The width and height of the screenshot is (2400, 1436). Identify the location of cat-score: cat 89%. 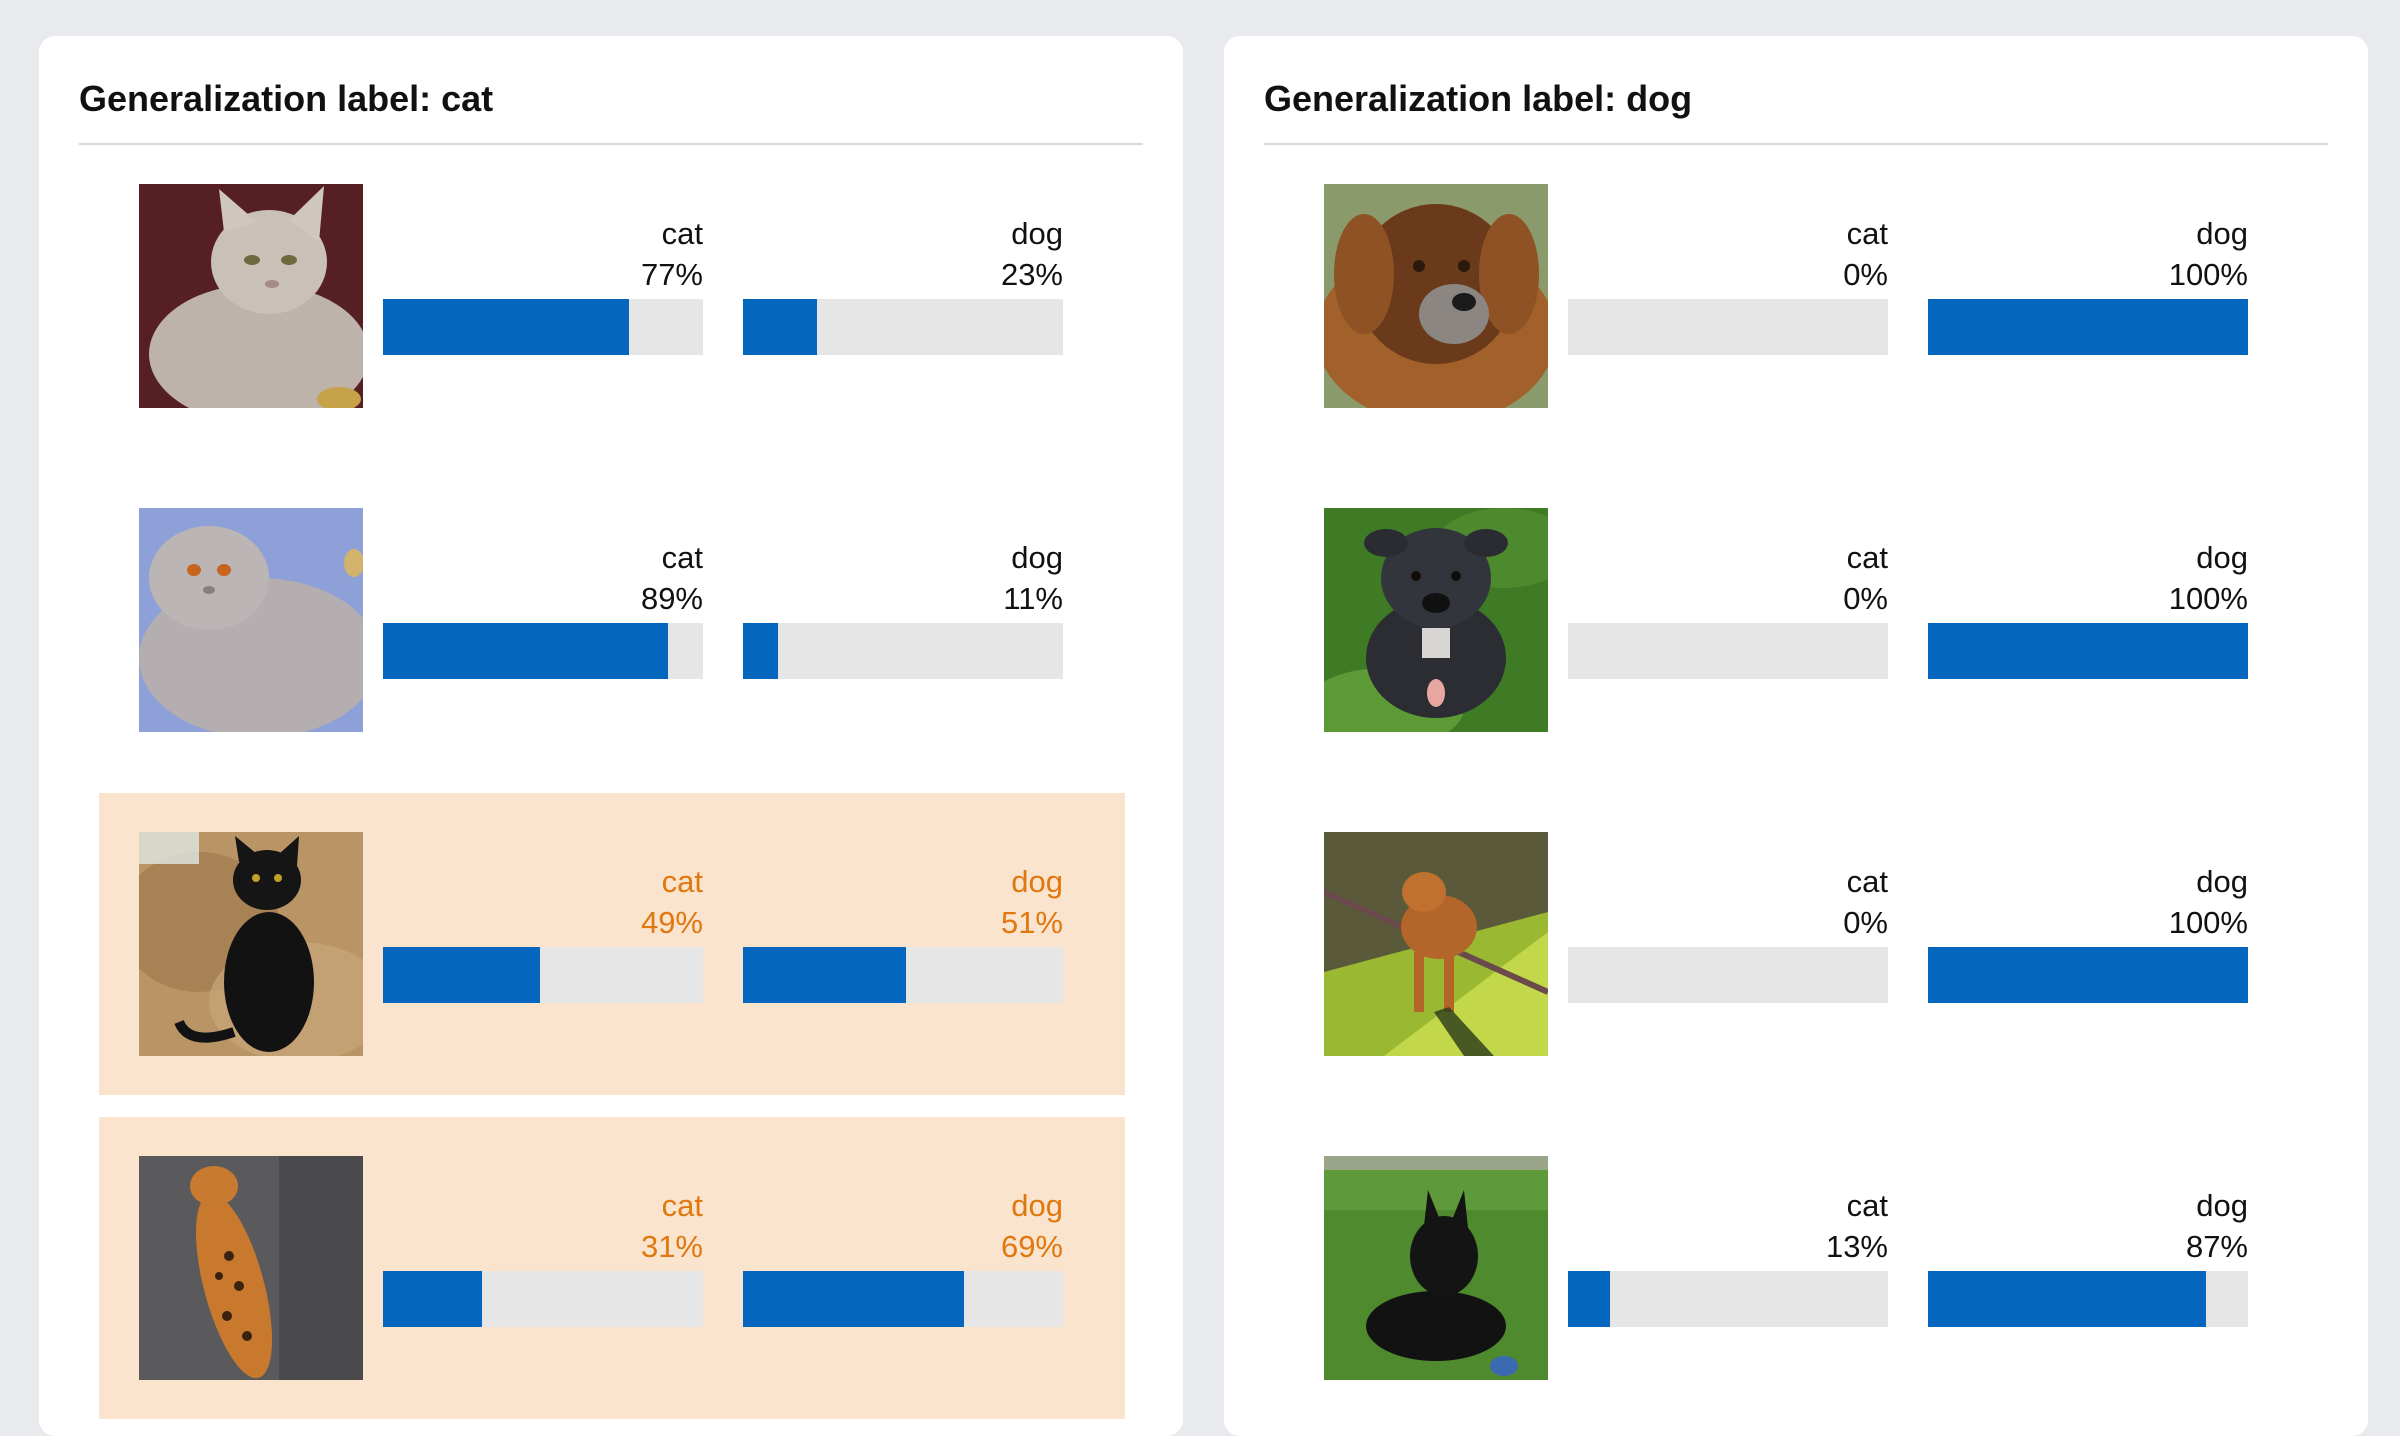
(543, 608).